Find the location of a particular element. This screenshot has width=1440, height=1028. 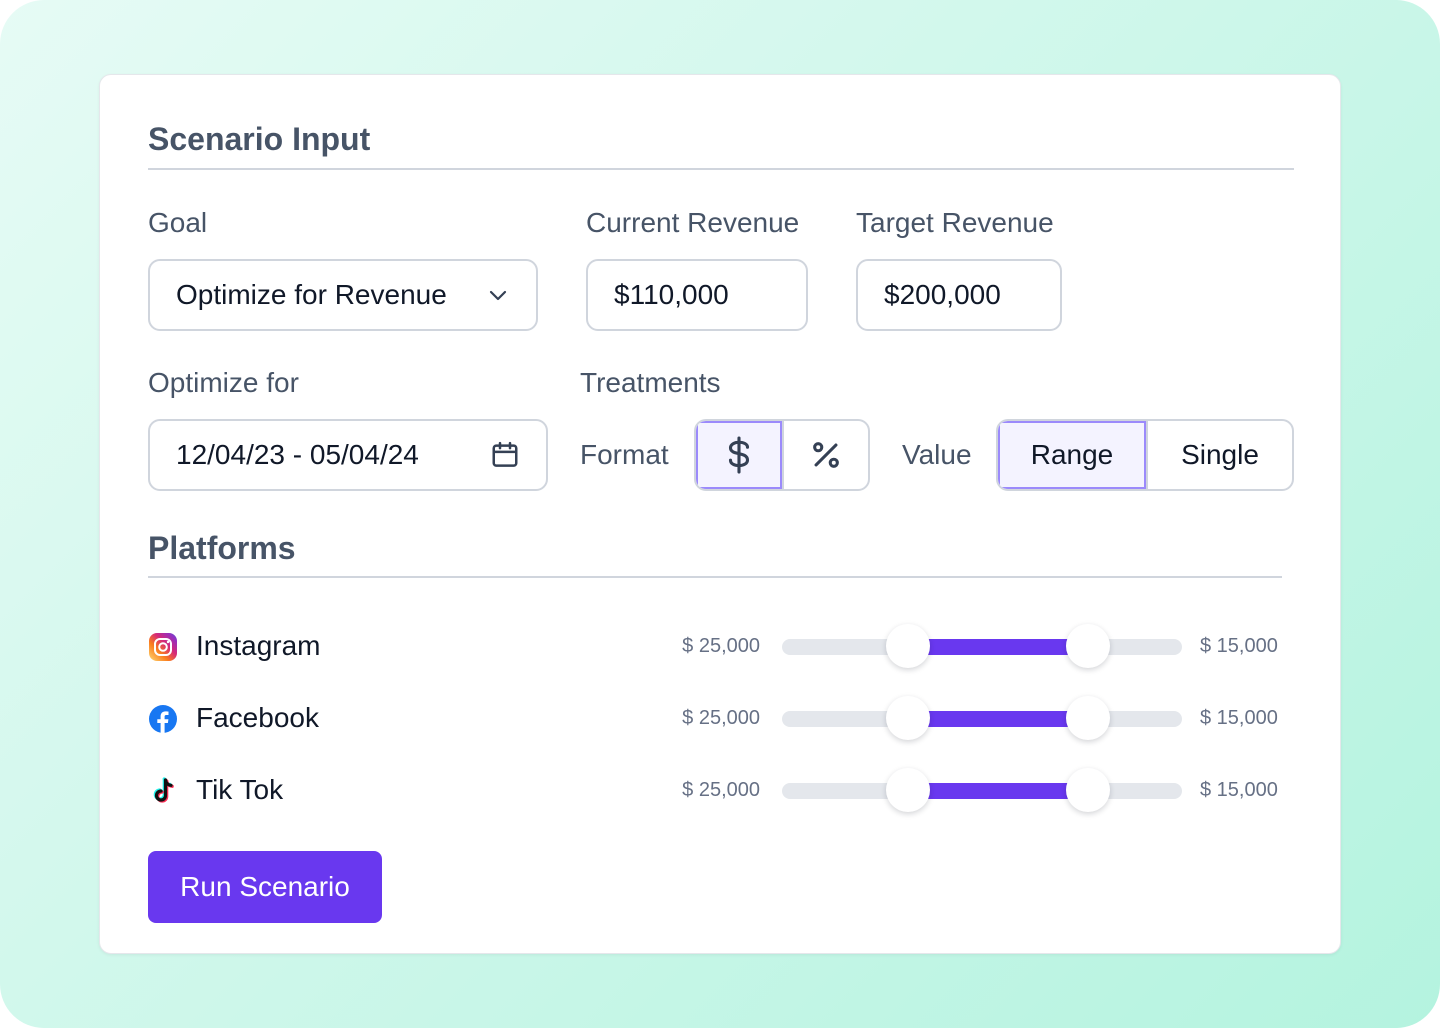

goal-label: Goal is located at coordinates (178, 222).